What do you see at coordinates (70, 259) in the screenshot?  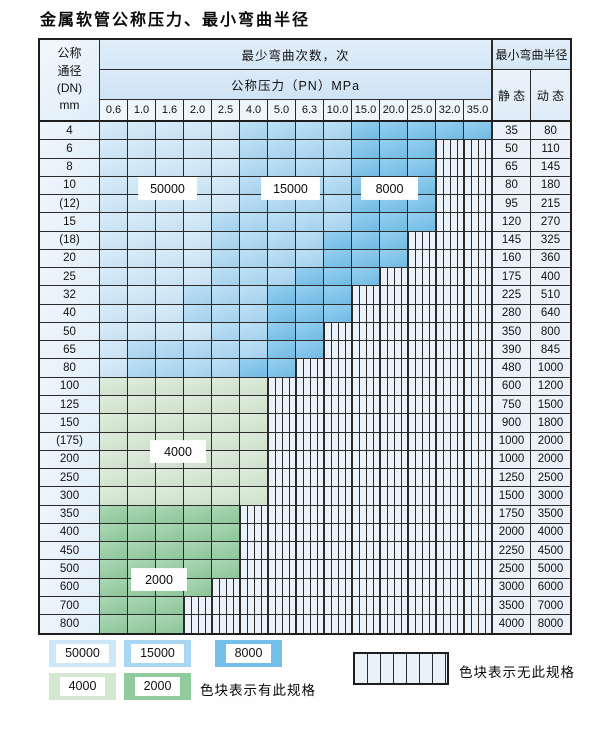 I see `dn-cell: 20` at bounding box center [70, 259].